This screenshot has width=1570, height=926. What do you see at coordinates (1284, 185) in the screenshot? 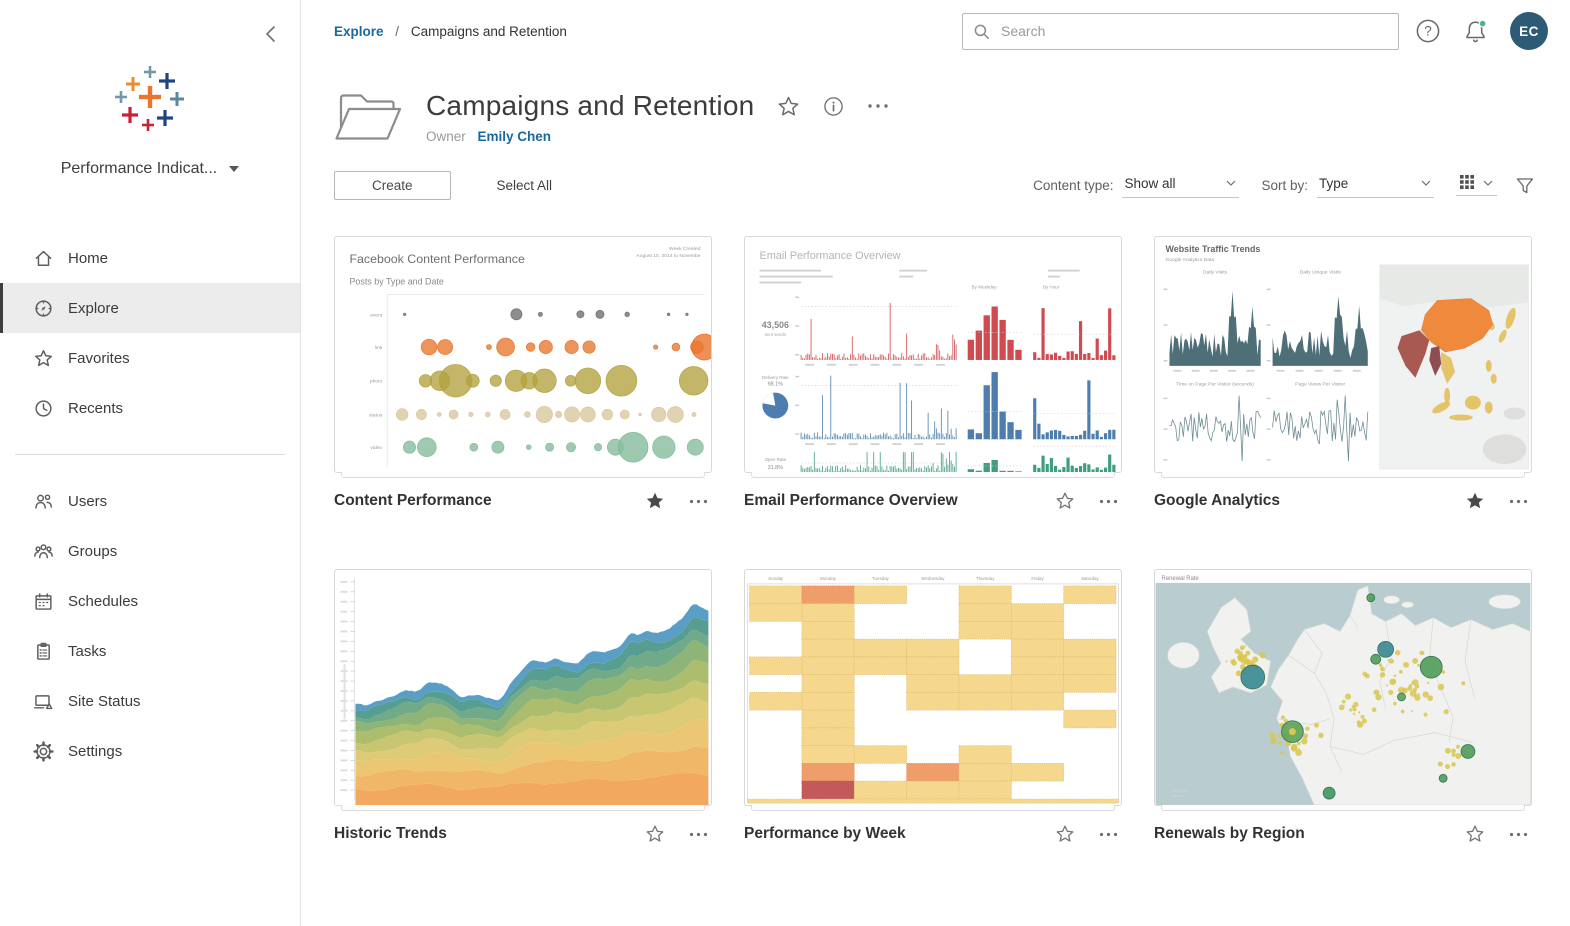
I see `sort-by-label: Sort by:` at bounding box center [1284, 185].